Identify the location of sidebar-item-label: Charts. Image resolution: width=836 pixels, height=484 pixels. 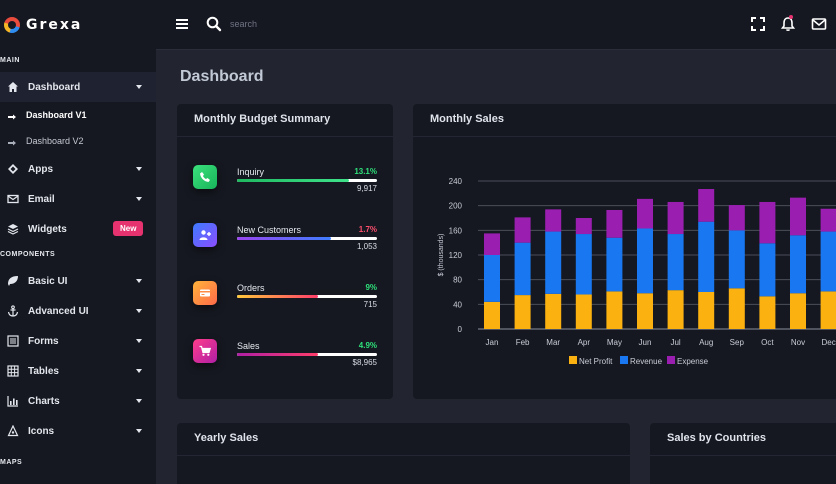
(44, 401).